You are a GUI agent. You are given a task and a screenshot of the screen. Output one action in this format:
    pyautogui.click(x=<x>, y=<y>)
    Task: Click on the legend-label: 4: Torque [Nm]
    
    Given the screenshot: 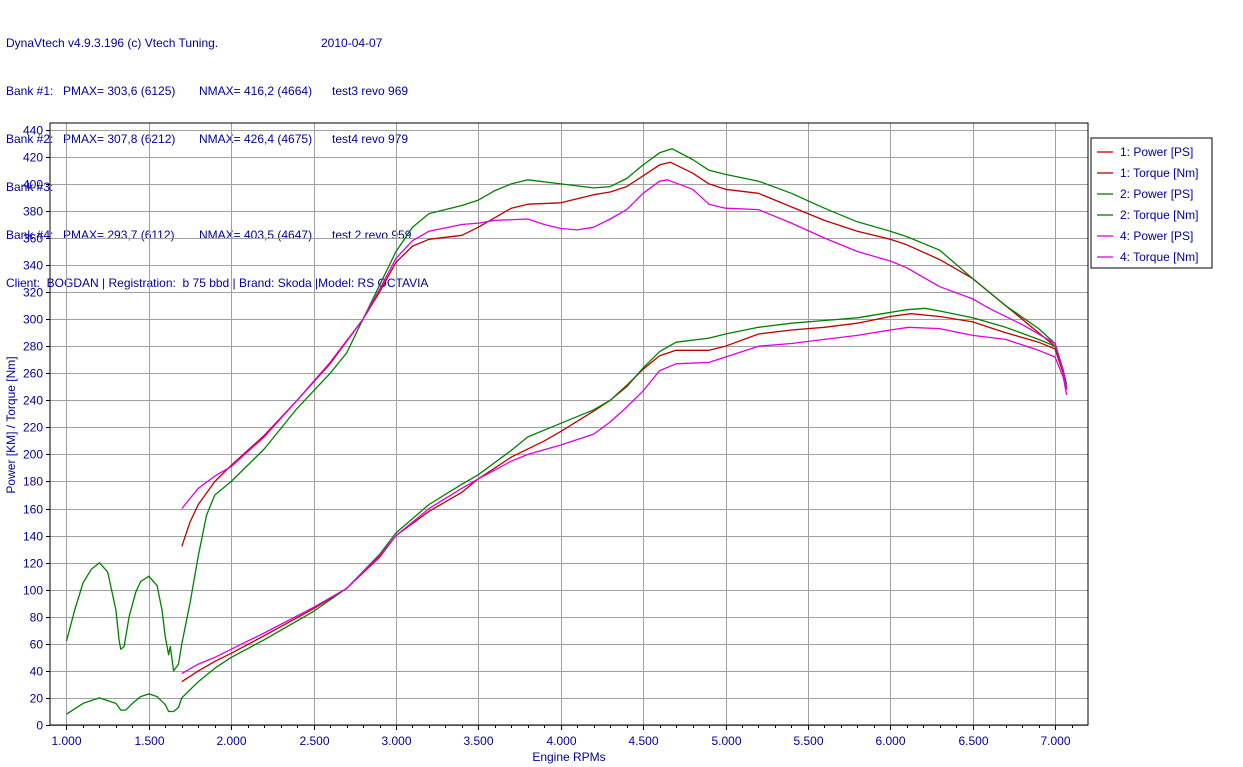 What is the action you would take?
    pyautogui.click(x=1159, y=257)
    